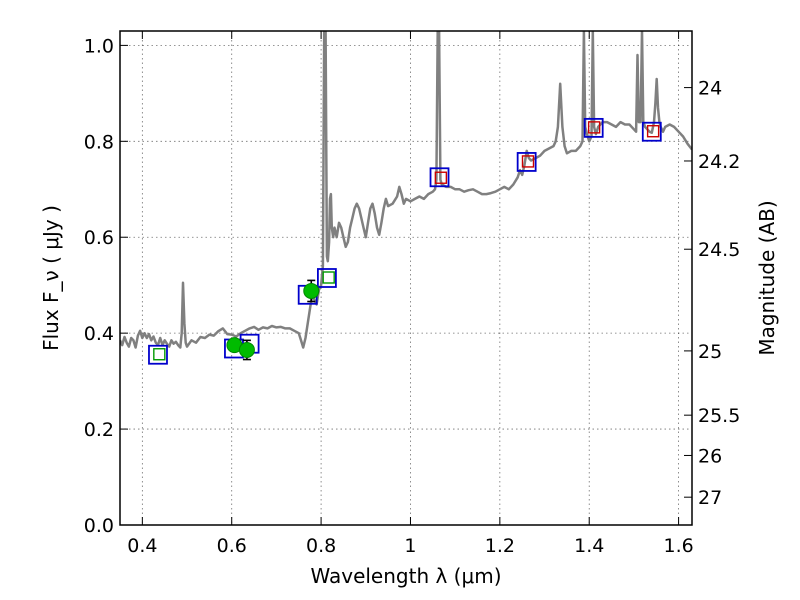 This screenshot has height=600, width=800. Describe the element at coordinates (589, 546) in the screenshot. I see `x-tick-label: 1.4` at that location.